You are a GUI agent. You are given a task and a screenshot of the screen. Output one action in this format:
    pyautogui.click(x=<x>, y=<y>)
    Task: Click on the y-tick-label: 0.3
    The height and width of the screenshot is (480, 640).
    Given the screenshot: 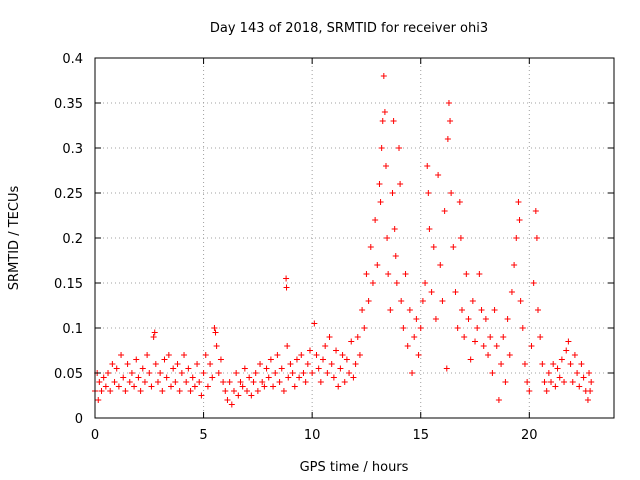 What is the action you would take?
    pyautogui.click(x=72, y=149)
    